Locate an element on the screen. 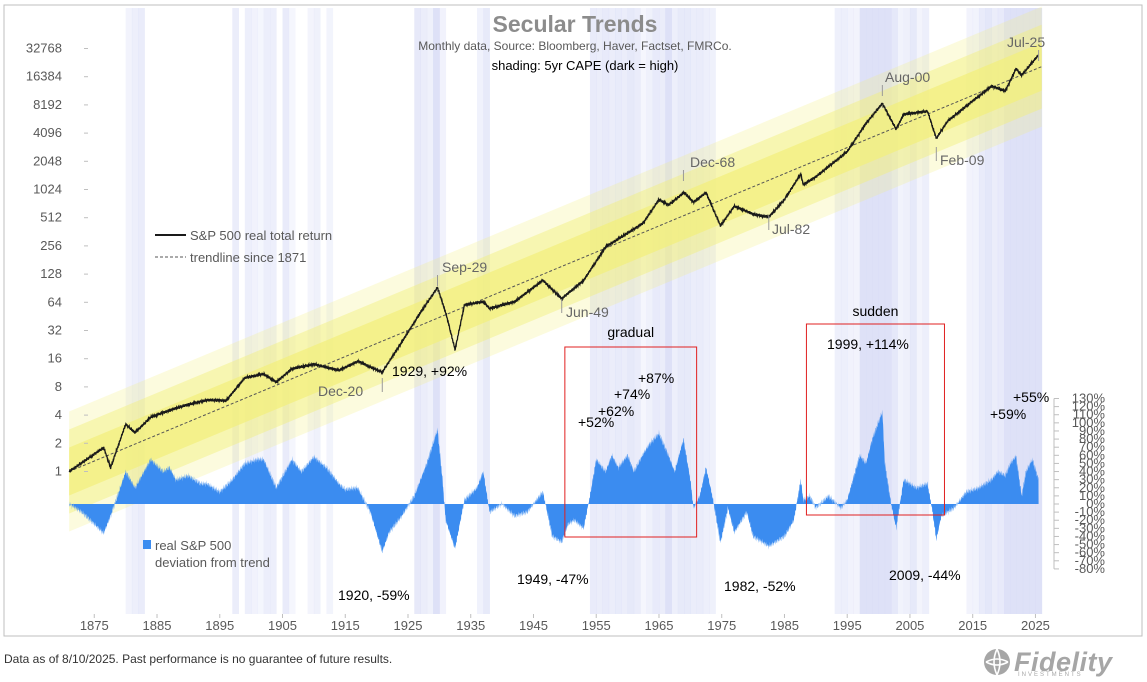 This screenshot has width=1147, height=682. deviation-label: 1929, +92% is located at coordinates (429, 371).